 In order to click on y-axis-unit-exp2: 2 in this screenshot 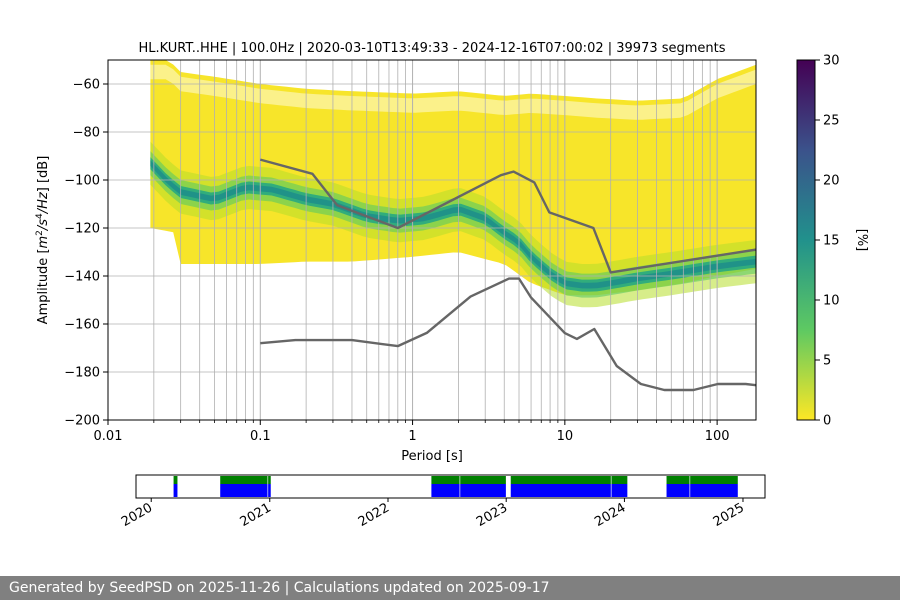, I will do `click(40, 233)`.